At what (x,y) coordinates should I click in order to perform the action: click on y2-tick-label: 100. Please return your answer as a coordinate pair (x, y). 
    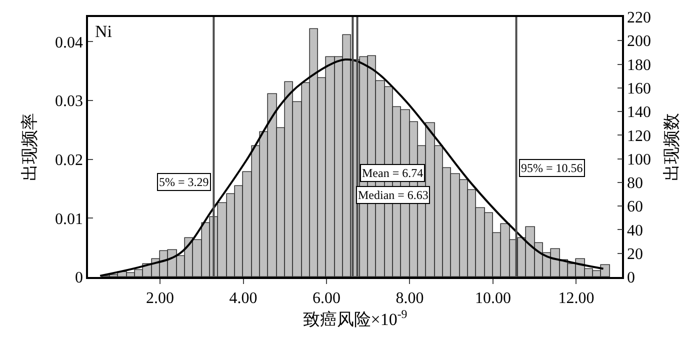
    Looking at the image, I should click on (638, 159).